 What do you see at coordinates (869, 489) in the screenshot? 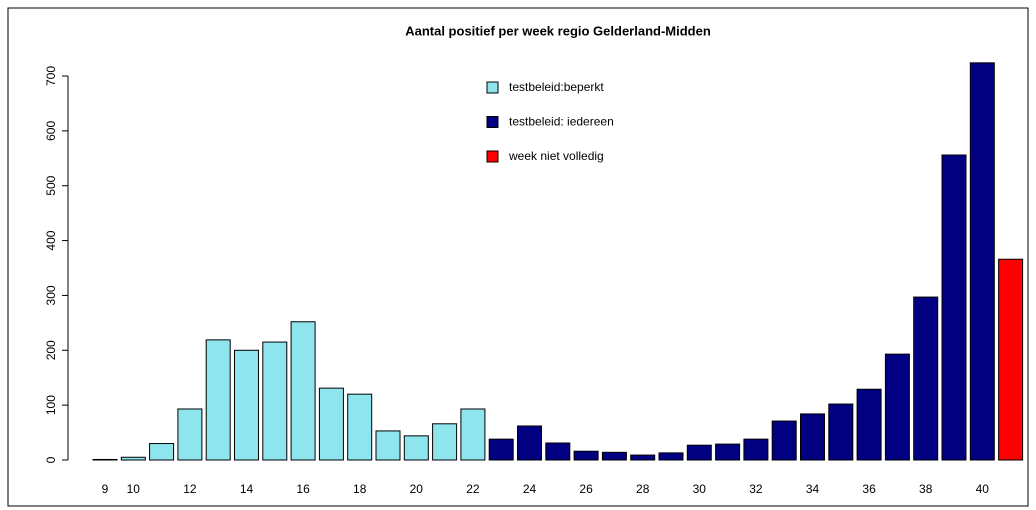
I see `x-tick-label: 36` at bounding box center [869, 489].